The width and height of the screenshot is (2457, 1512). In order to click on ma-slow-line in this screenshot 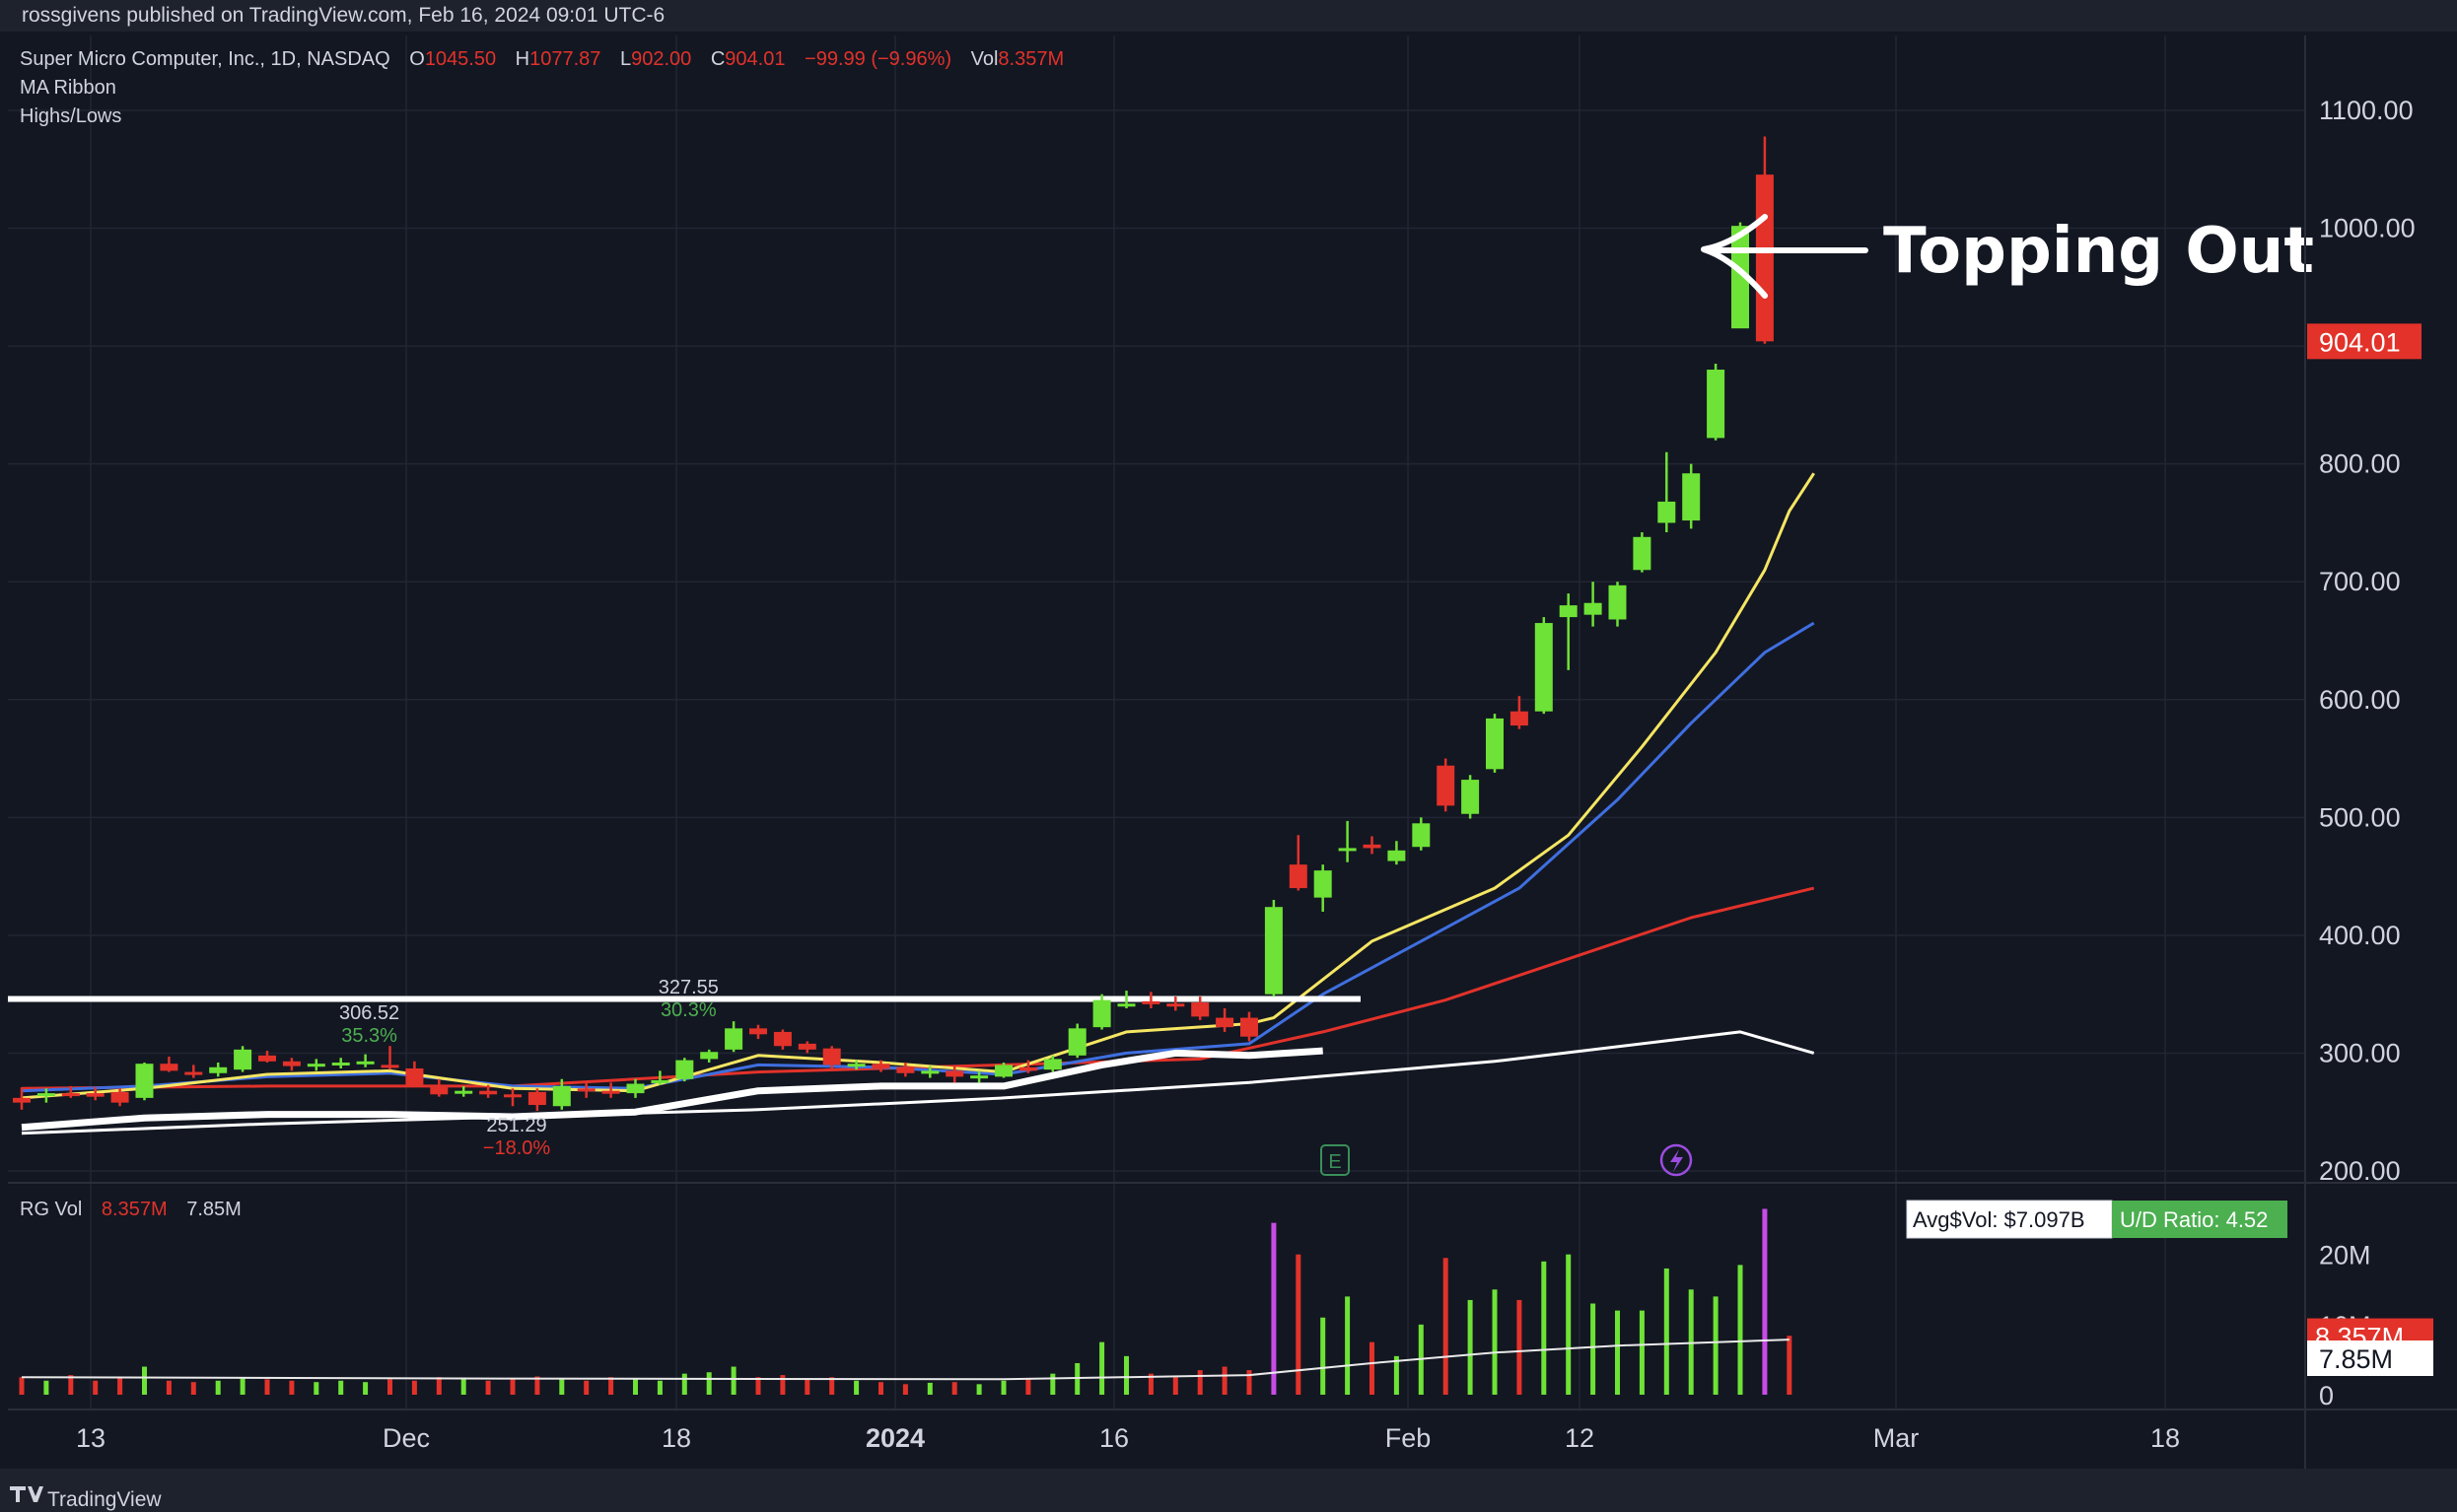, I will do `click(918, 988)`.